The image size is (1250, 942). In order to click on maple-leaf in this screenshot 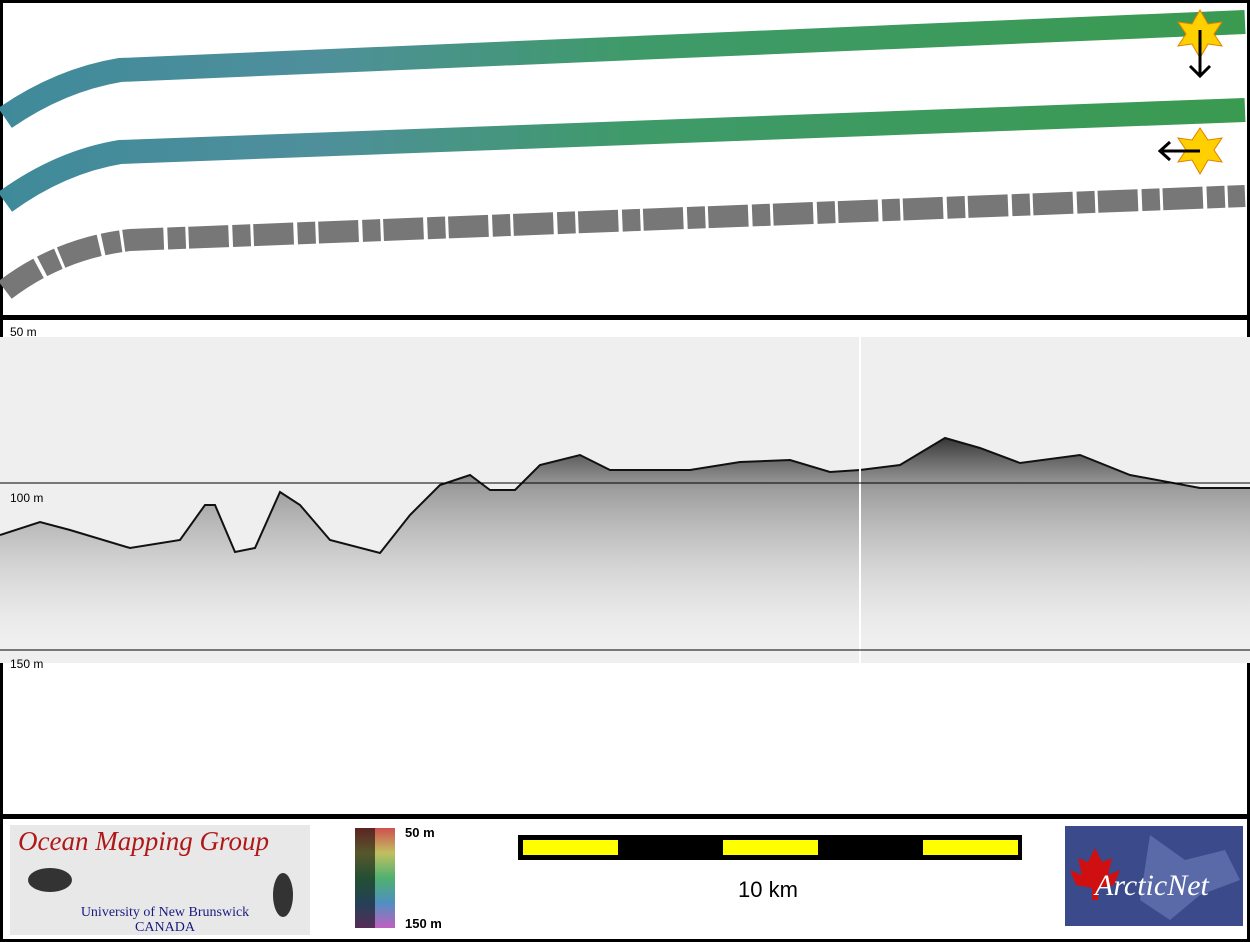, I will do `click(1095, 874)`.